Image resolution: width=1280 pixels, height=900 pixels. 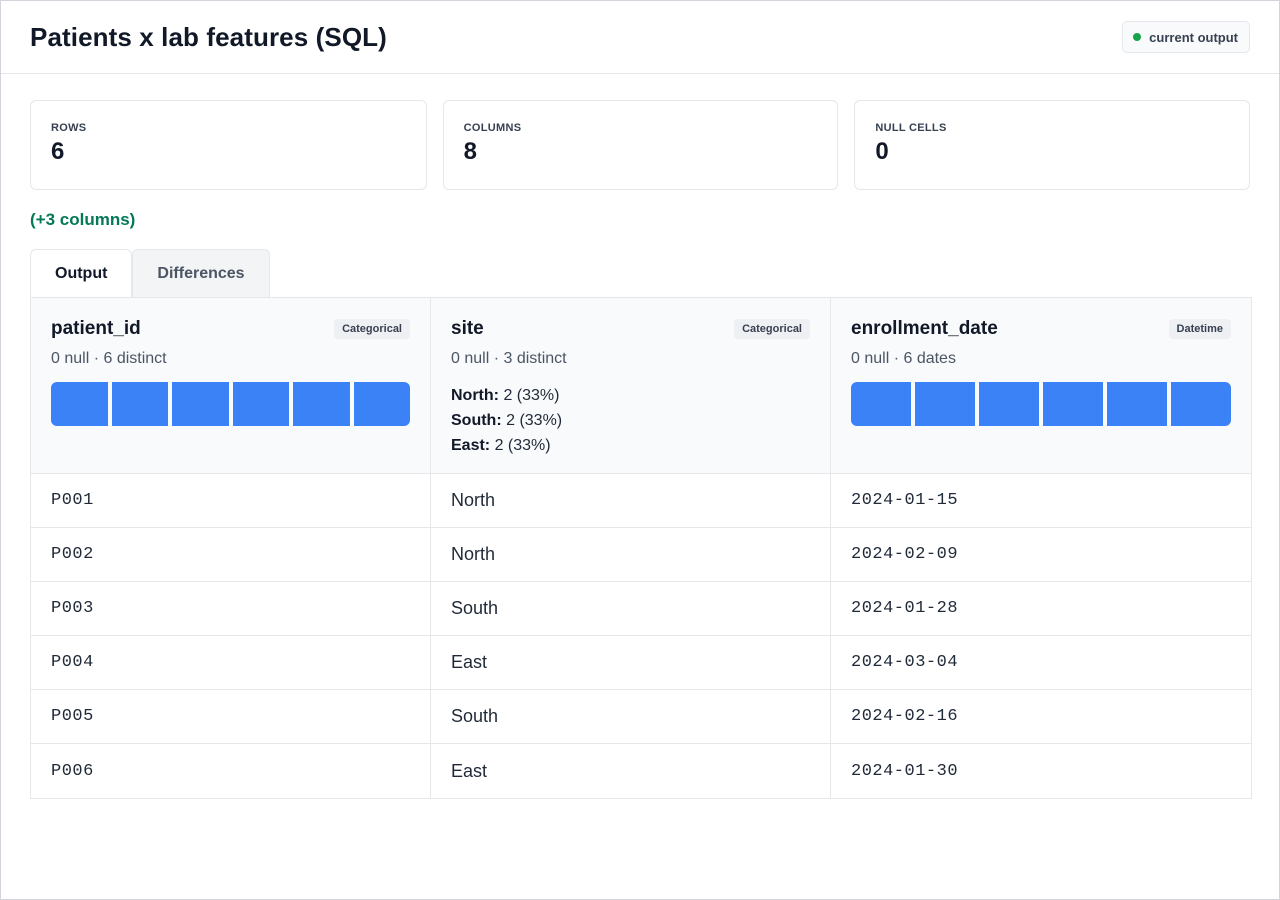 I want to click on column-summary: 0 null · 3 distinct, so click(x=509, y=358).